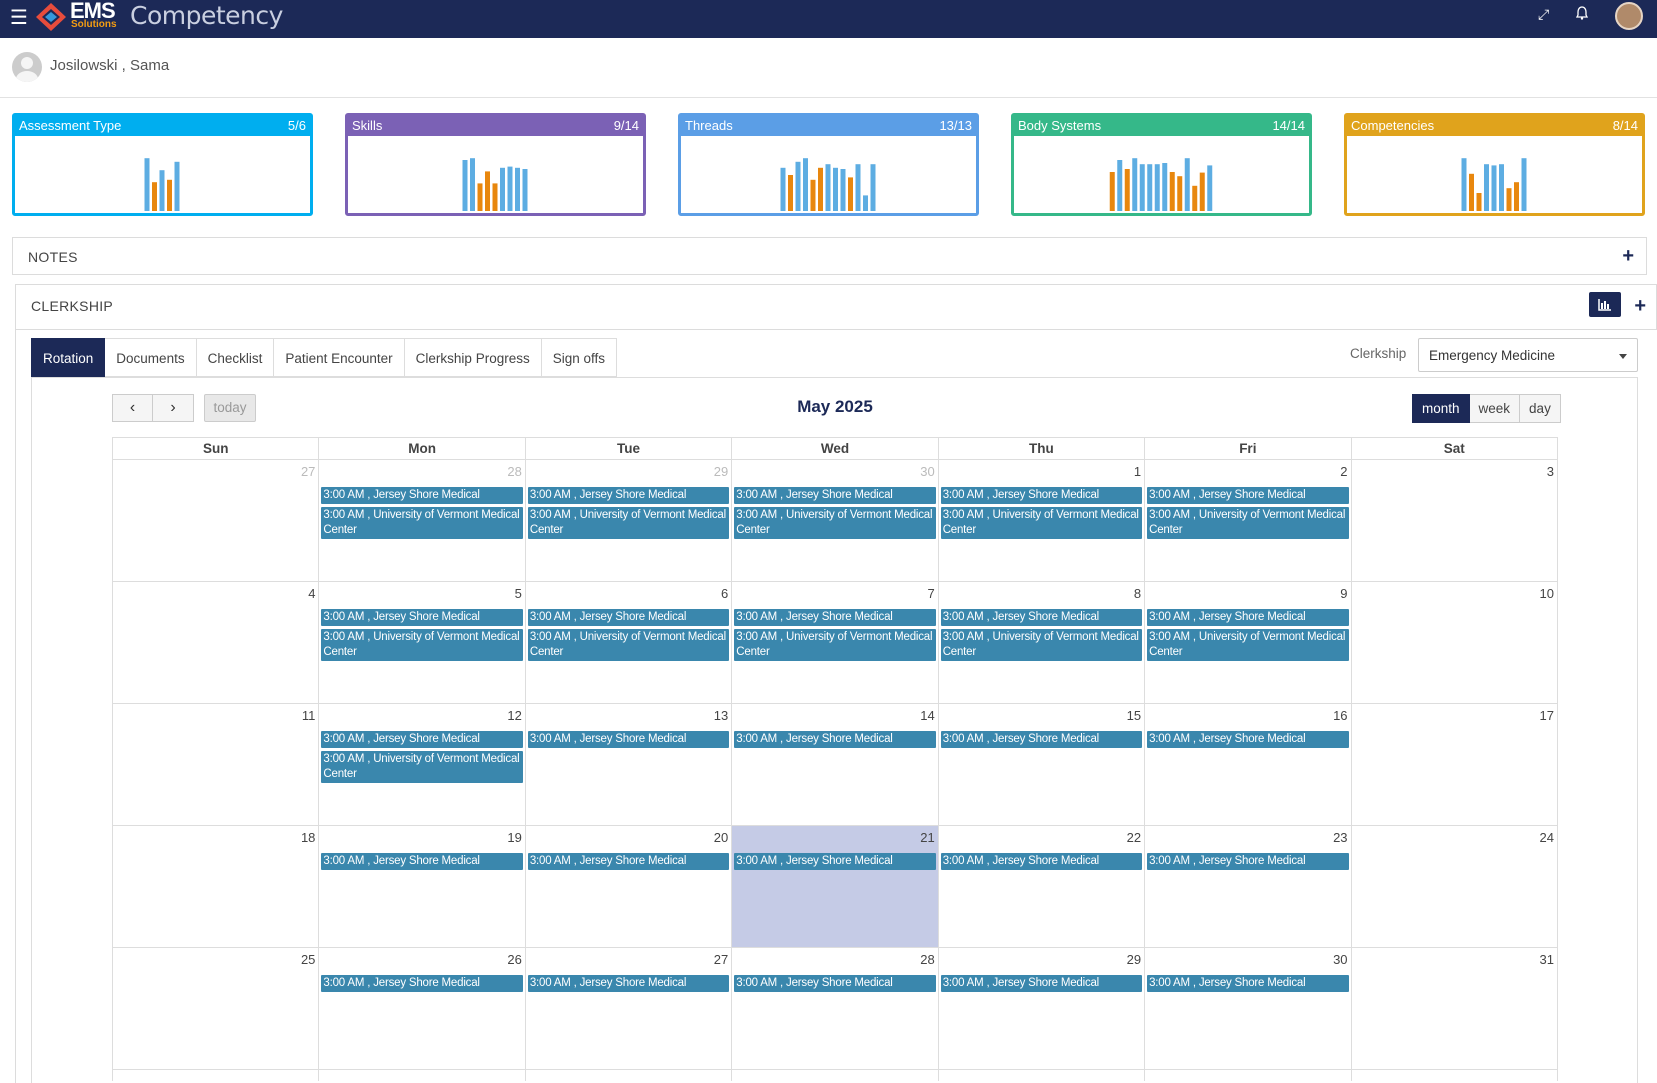  I want to click on day-cell: 10, so click(1454, 642).